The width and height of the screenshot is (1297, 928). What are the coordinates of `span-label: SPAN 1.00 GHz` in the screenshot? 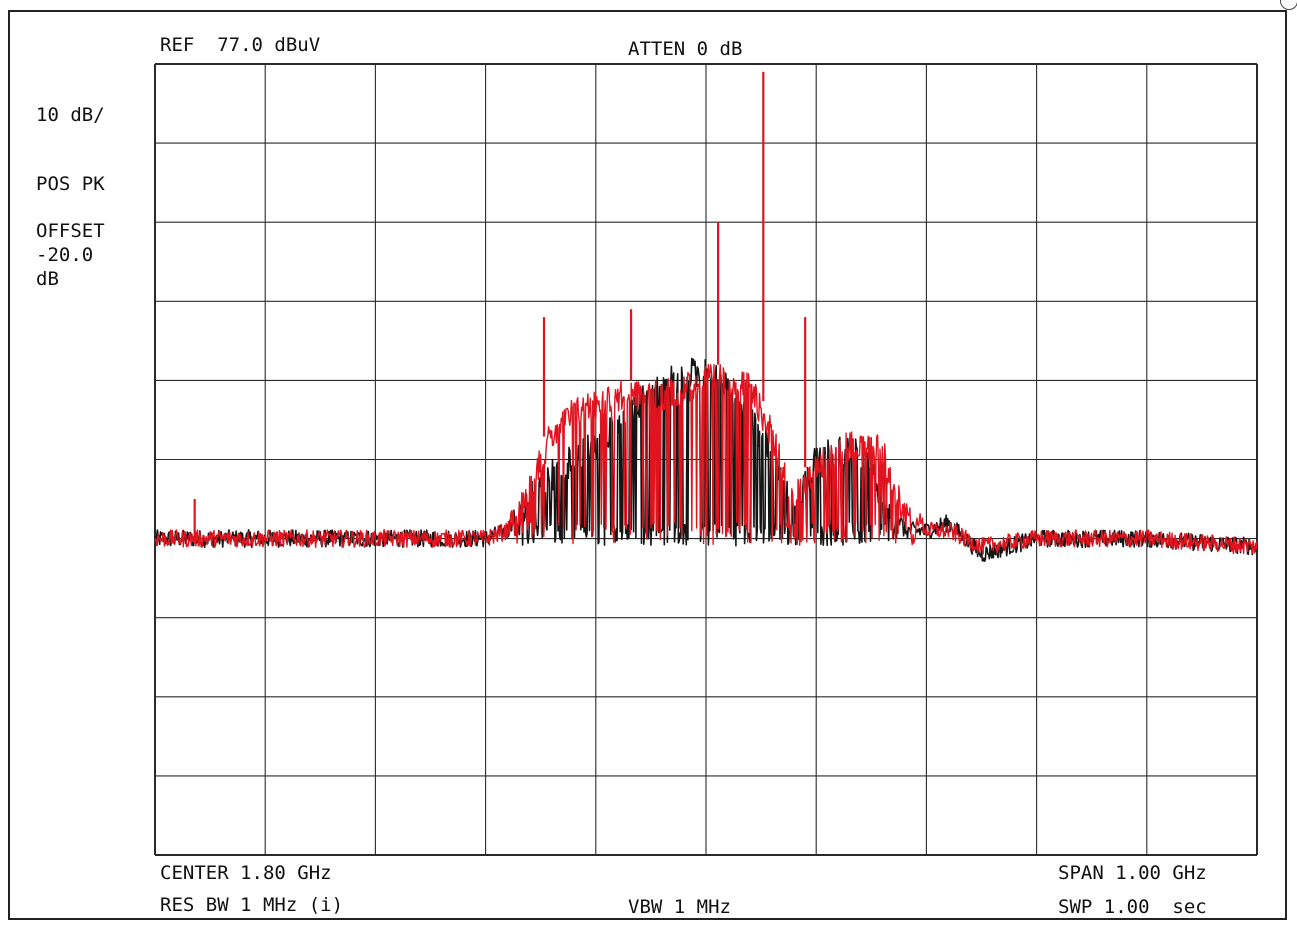 It's located at (1132, 873).